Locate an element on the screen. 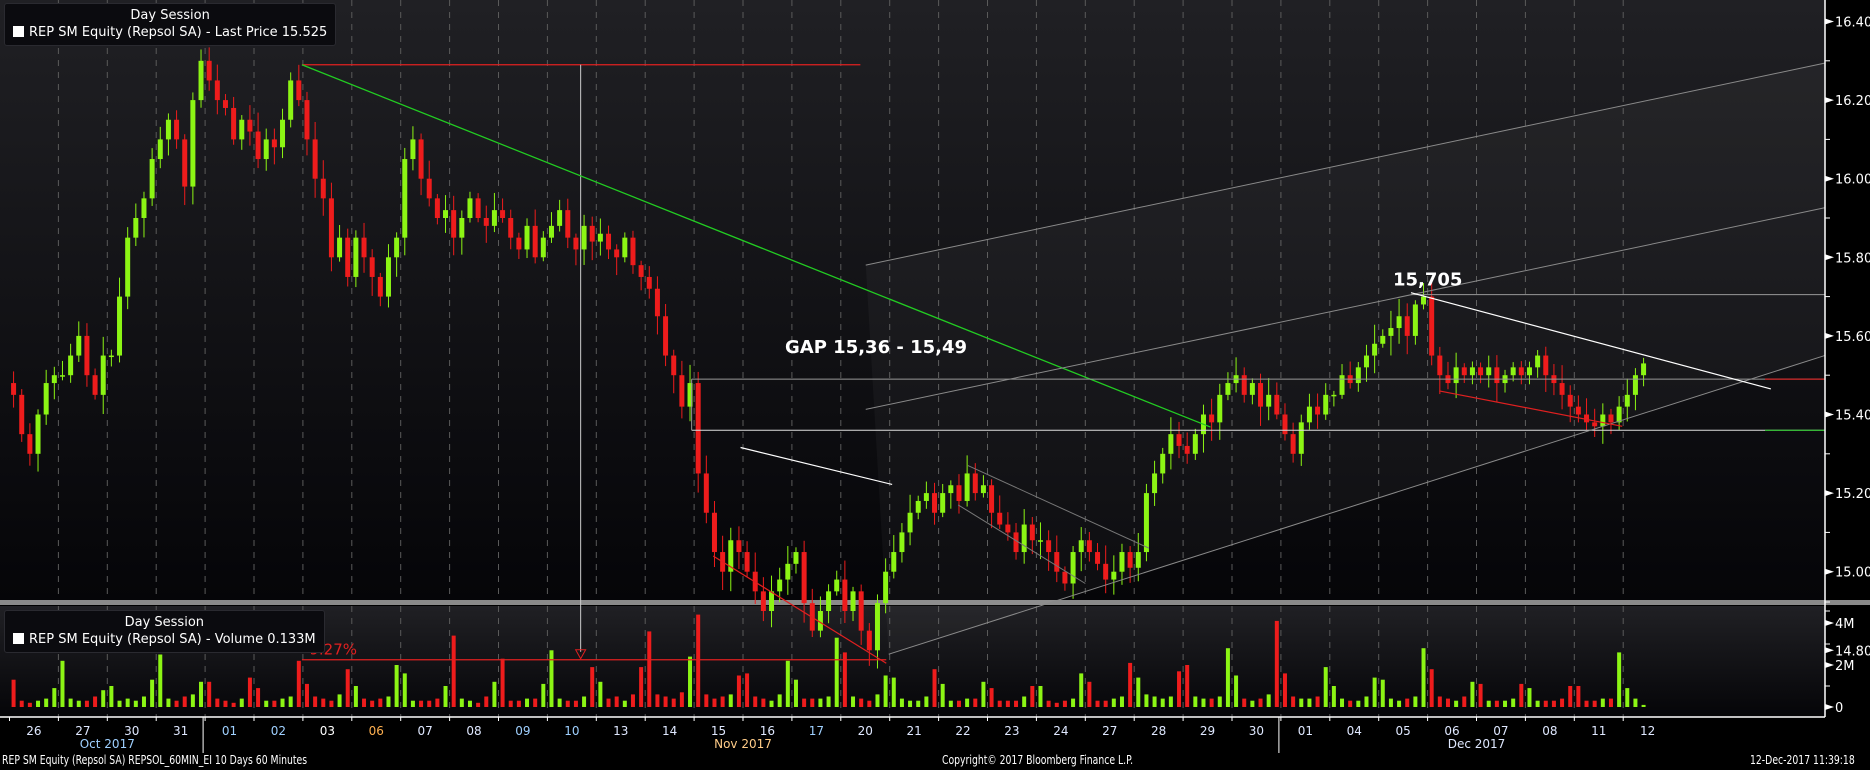 The image size is (1870, 770). date-tick-label: 26 is located at coordinates (33, 731).